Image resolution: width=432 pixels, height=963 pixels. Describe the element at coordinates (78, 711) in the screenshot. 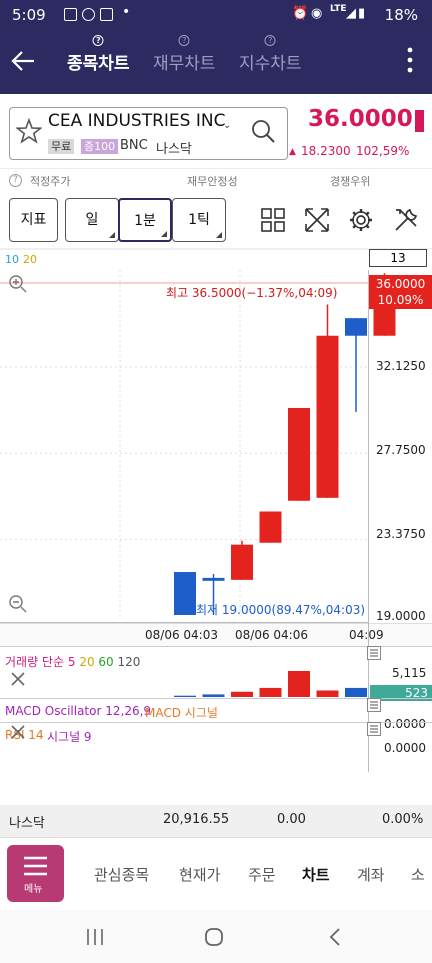

I see `macd-label: MACD Oscillator 12,26,9` at that location.